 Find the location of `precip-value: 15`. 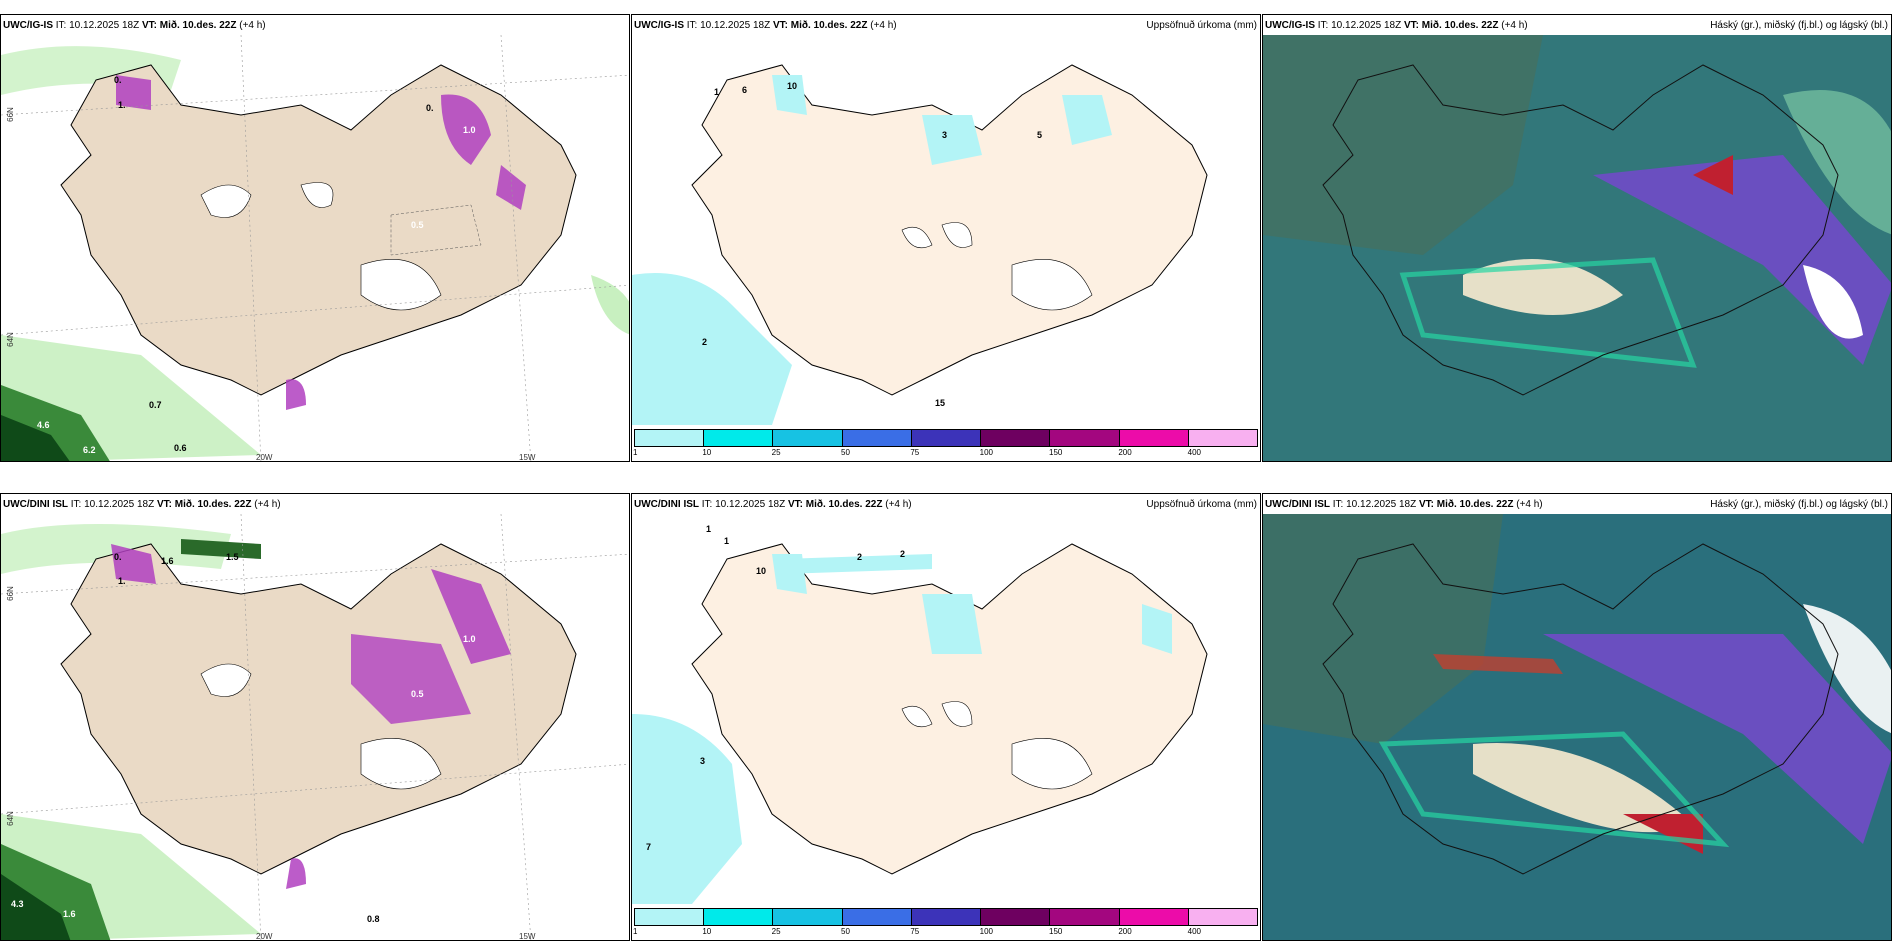

precip-value: 15 is located at coordinates (940, 403).